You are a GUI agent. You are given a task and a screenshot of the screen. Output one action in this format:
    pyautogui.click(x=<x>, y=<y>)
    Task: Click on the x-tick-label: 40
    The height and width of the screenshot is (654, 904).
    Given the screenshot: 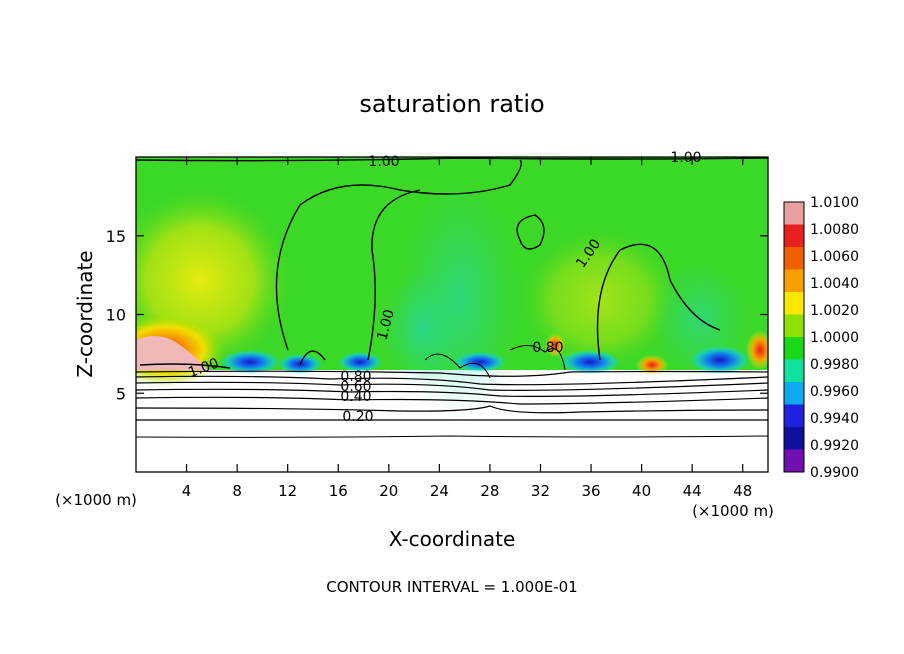 What is the action you would take?
    pyautogui.click(x=641, y=491)
    